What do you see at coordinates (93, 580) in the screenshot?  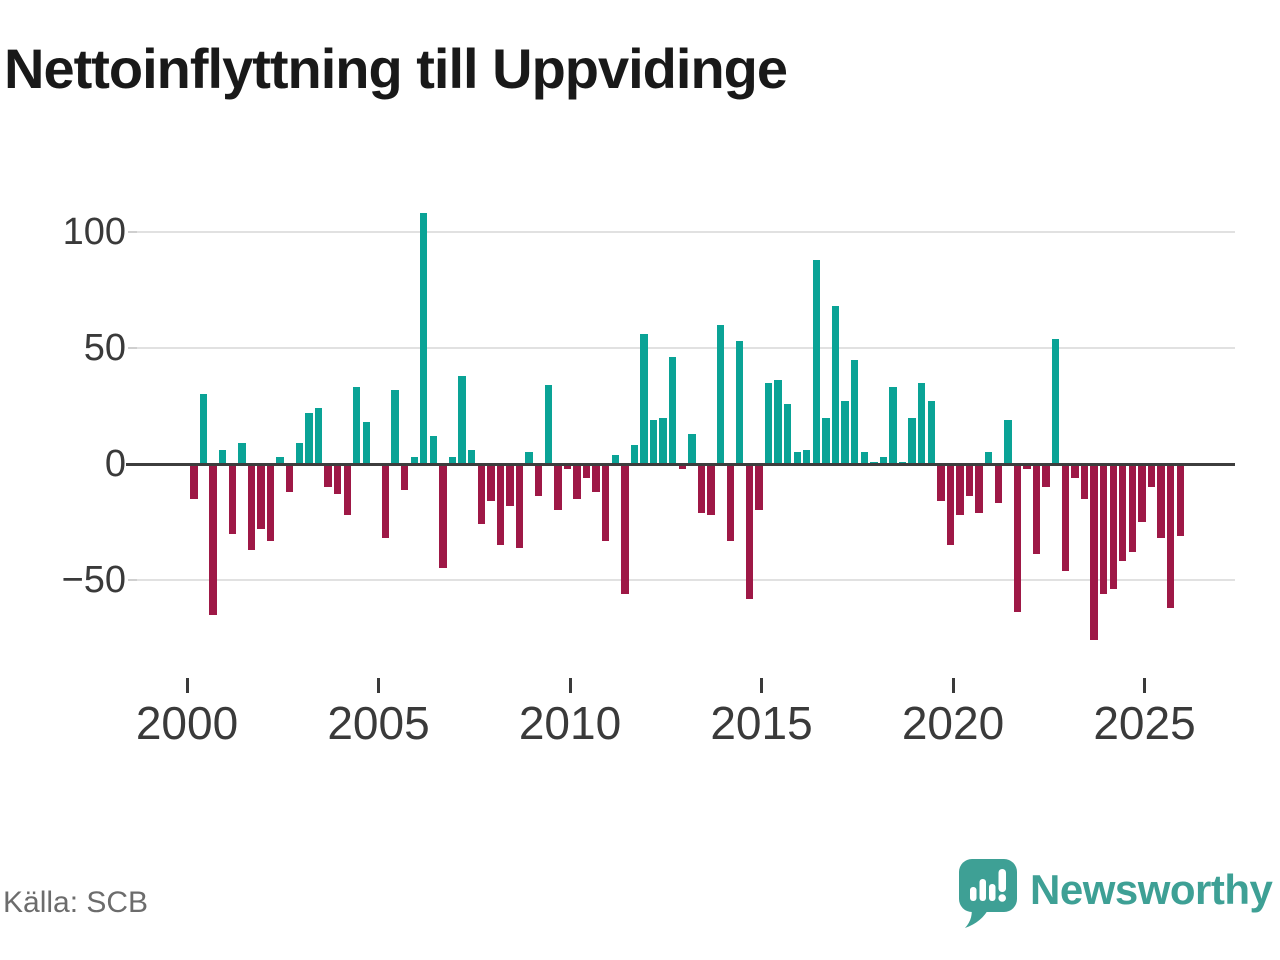 I see `y-axis-tick-label: −50` at bounding box center [93, 580].